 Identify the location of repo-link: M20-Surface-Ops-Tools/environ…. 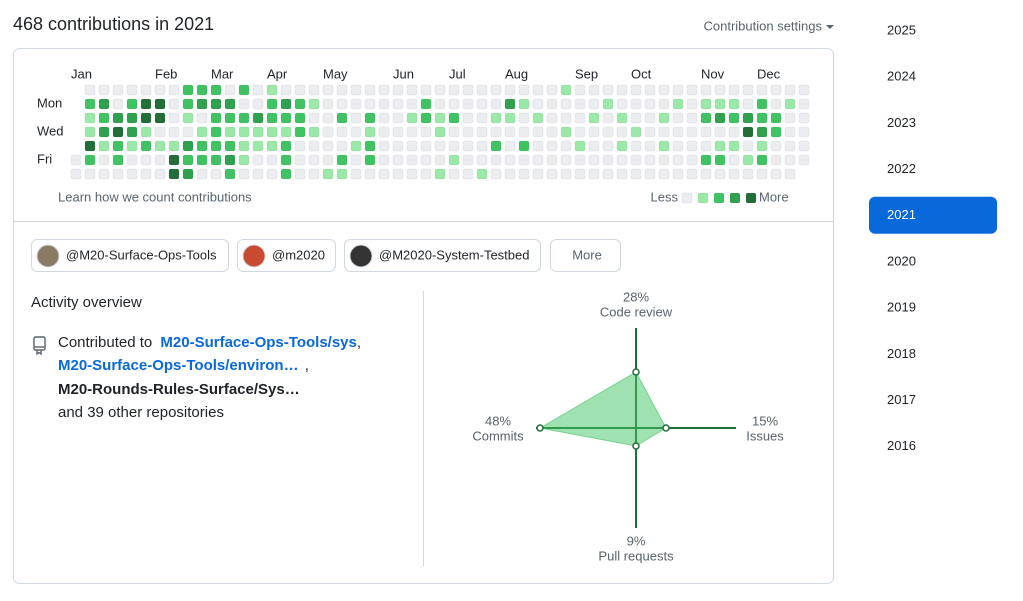
(178, 365).